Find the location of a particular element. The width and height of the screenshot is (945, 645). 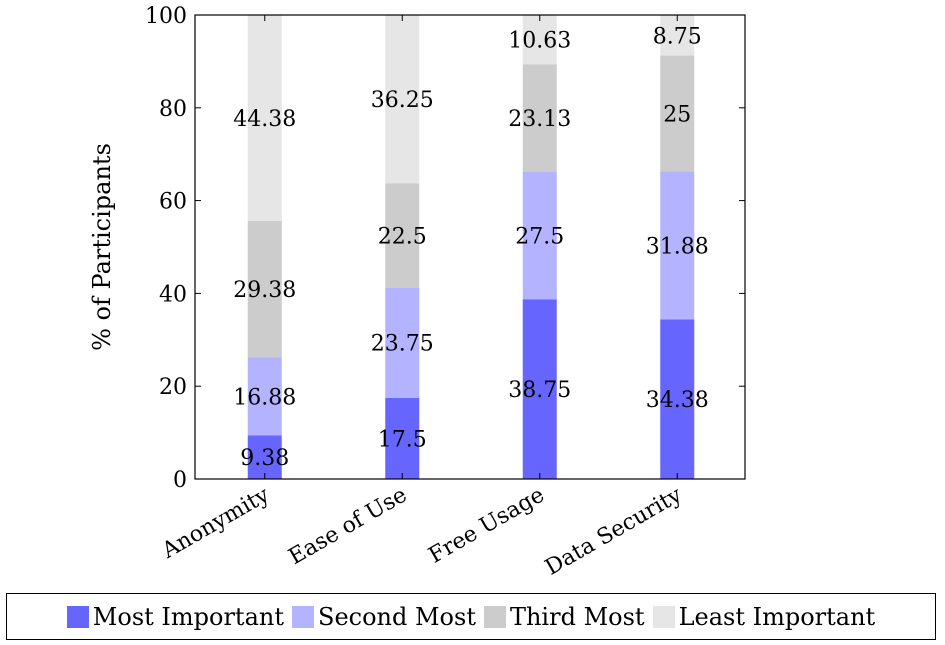

data-label: 34.38 is located at coordinates (677, 400).